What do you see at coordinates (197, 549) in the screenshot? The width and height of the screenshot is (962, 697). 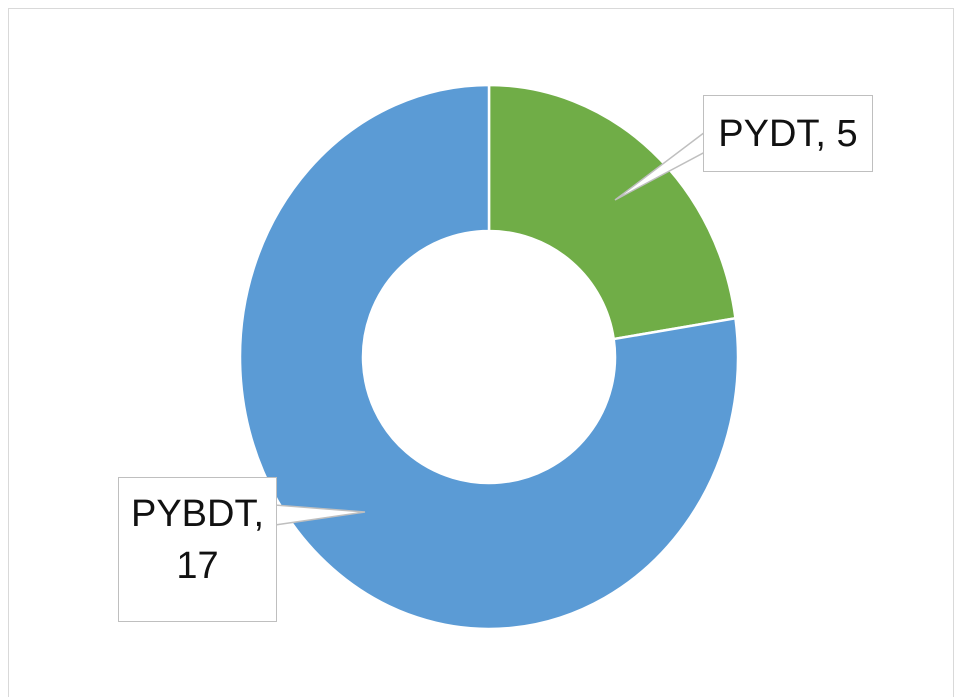 I see `data-label: PYBDT, 17` at bounding box center [197, 549].